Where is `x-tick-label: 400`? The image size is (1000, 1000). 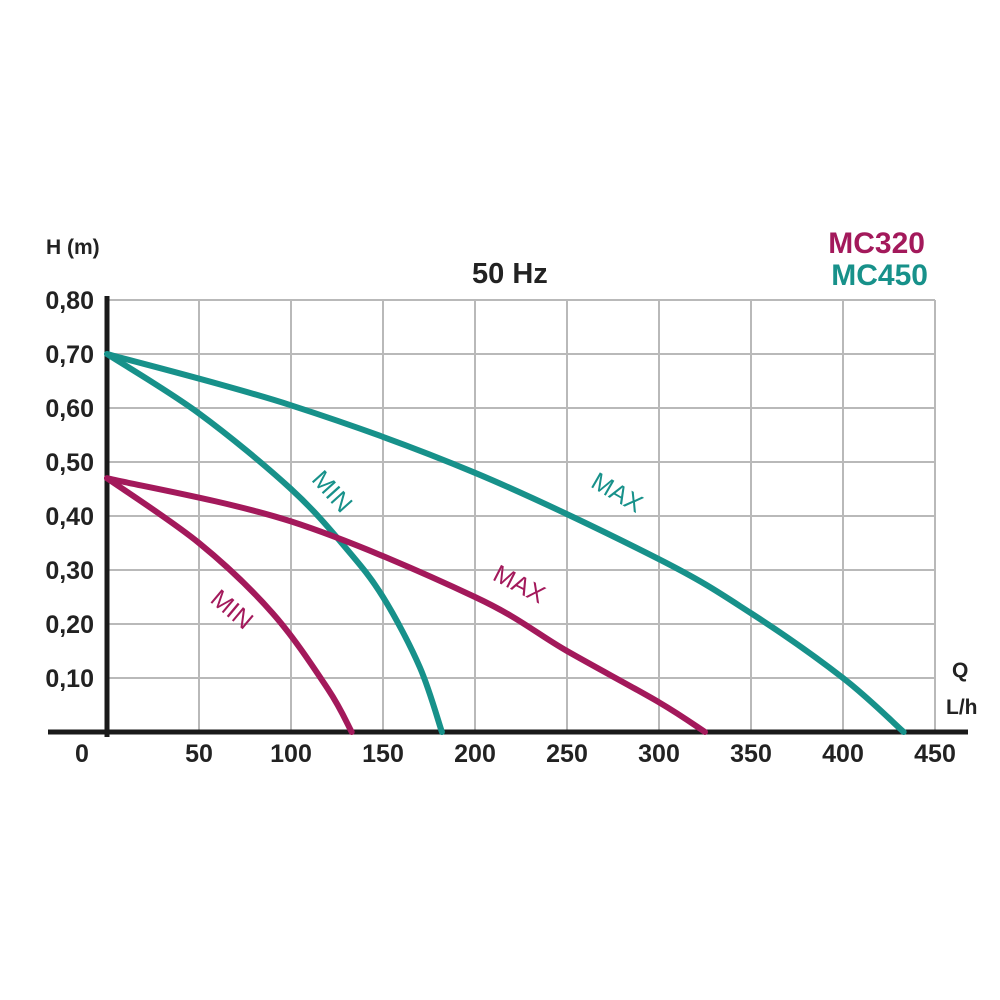
x-tick-label: 400 is located at coordinates (843, 754).